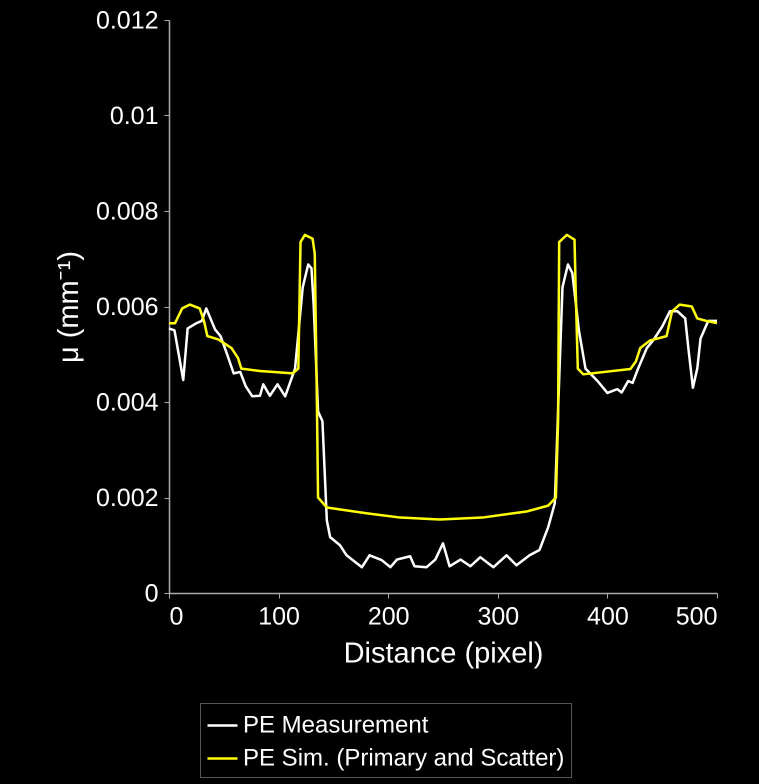  What do you see at coordinates (68, 307) in the screenshot?
I see `y-axis-title: μ (mm⁻¹)` at bounding box center [68, 307].